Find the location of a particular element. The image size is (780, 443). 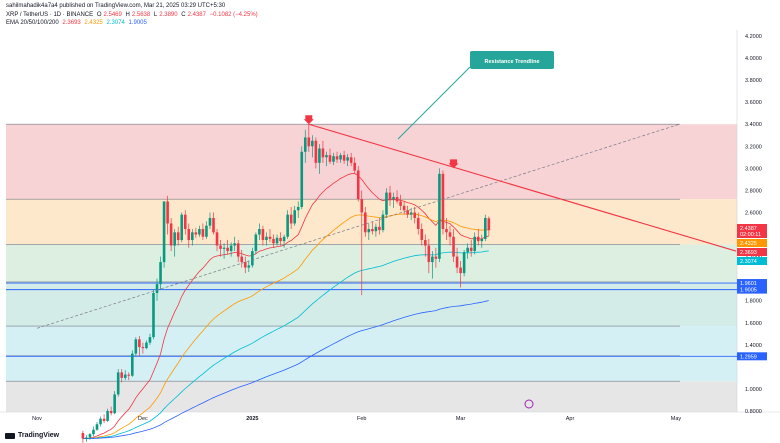

ema-legend-label: EMA 20/50/100/200 is located at coordinates (32, 23).